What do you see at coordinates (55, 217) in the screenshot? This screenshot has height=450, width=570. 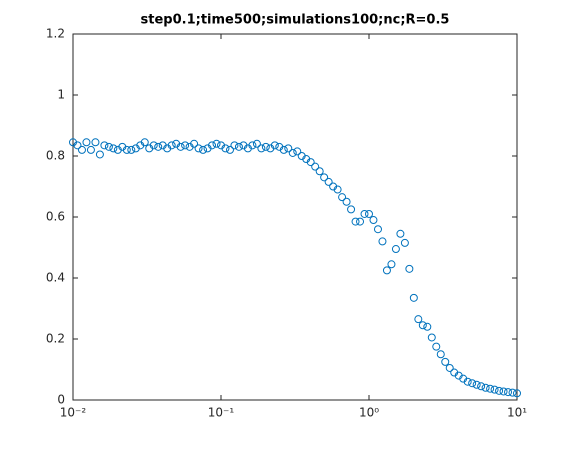 I see `y-tick-label: 0.6` at bounding box center [55, 217].